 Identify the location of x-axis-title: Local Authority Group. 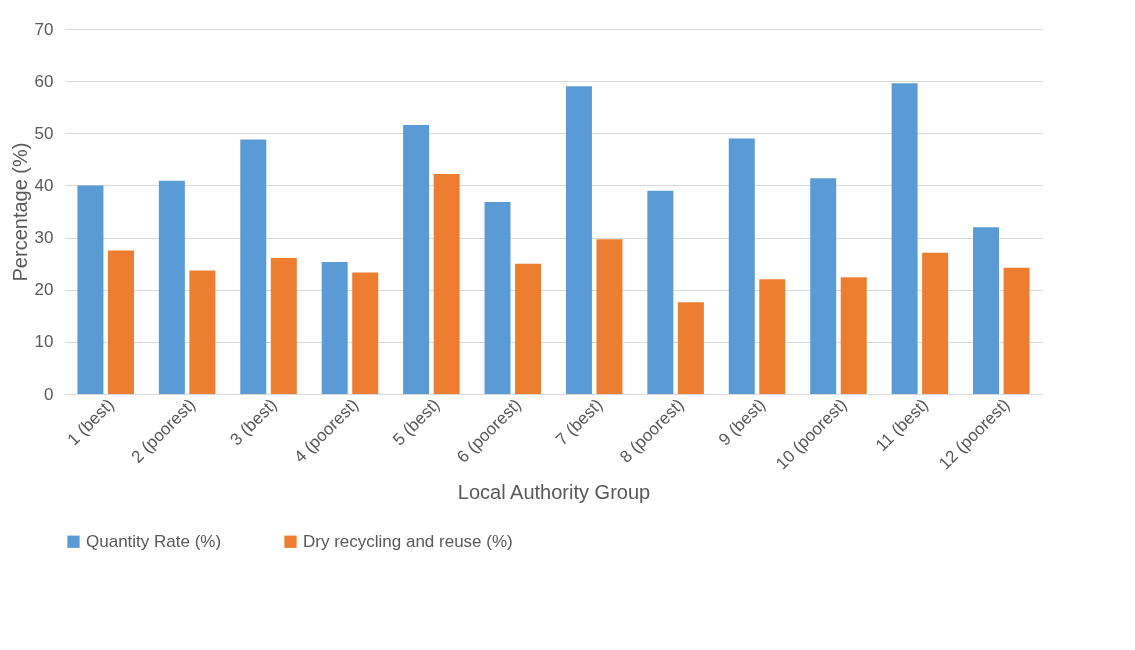
(554, 491).